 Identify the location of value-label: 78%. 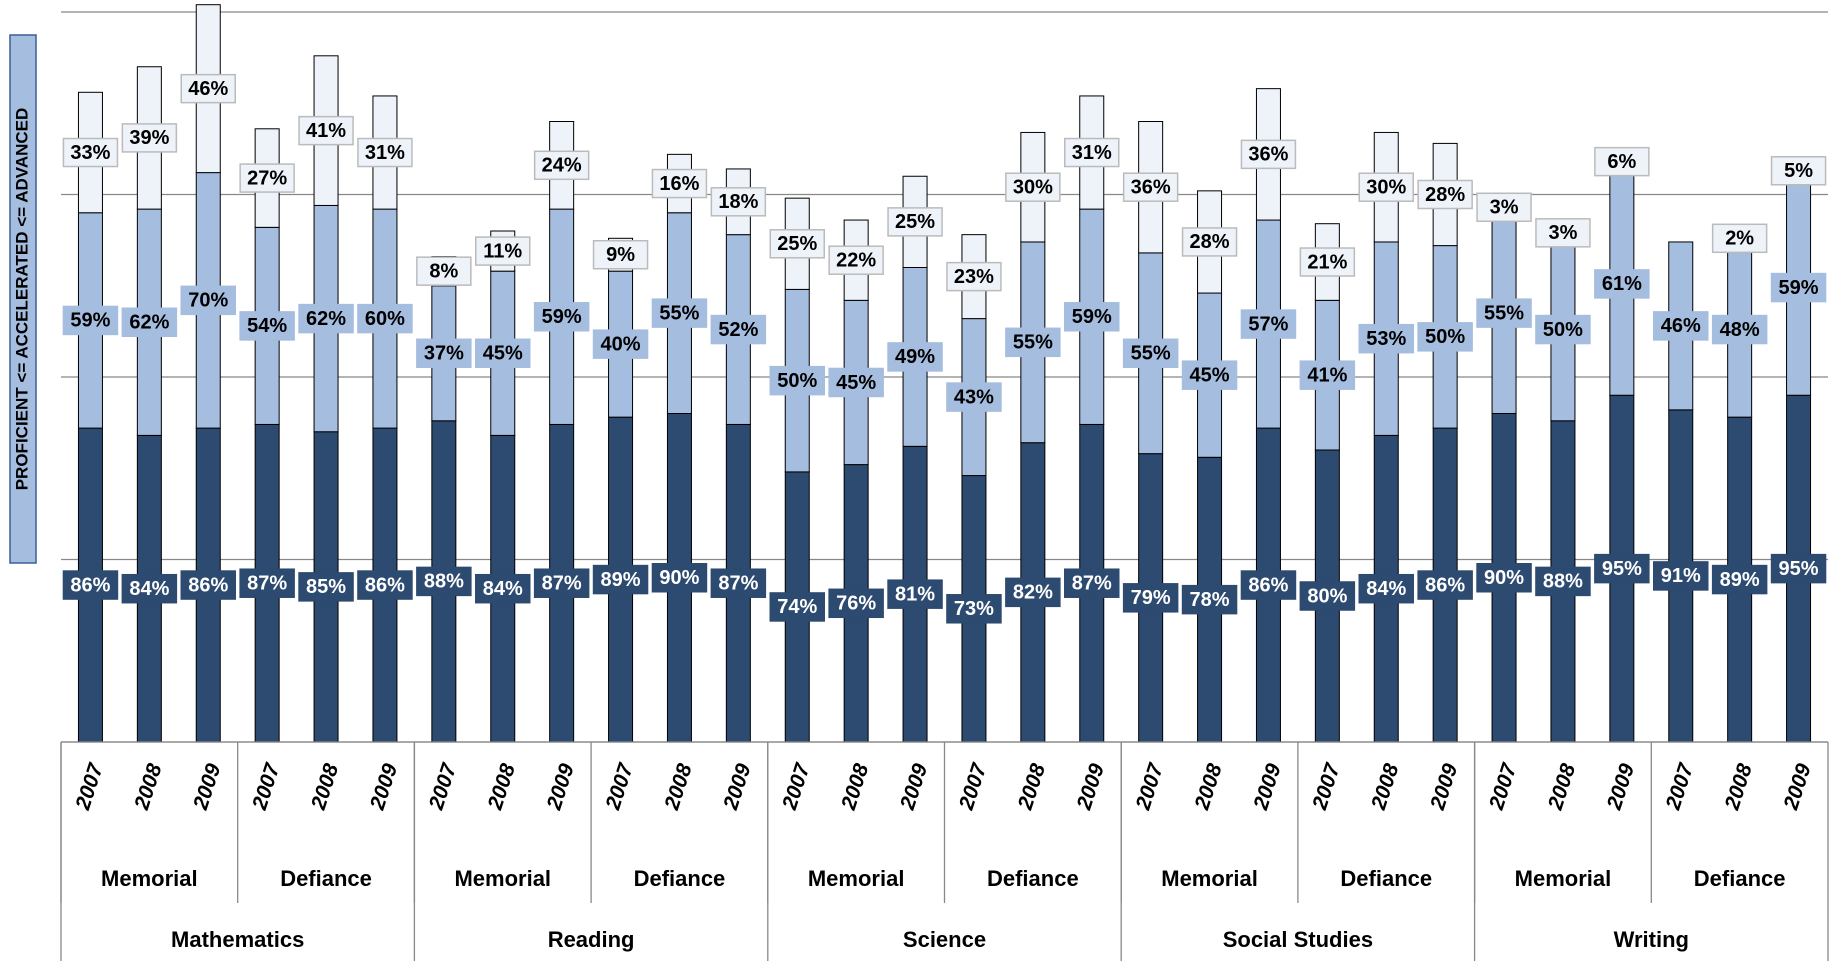
(1210, 600).